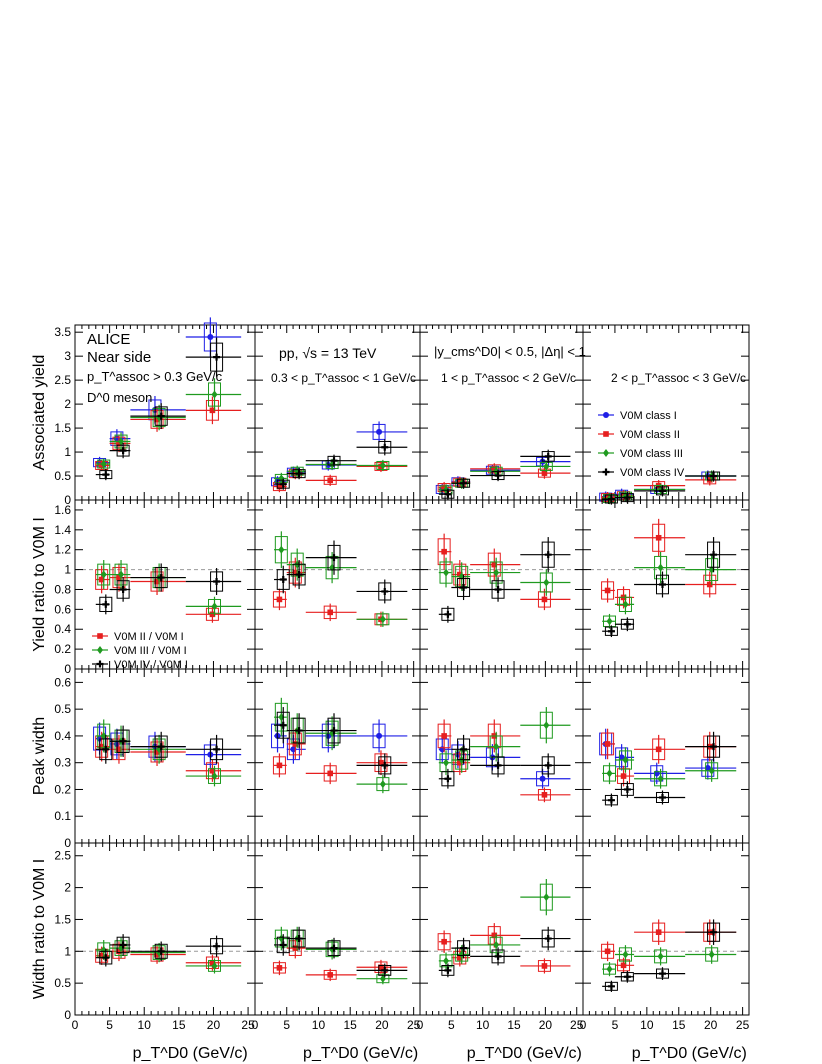  I want to click on annotation-d0-meson: D^0 meson, so click(119, 397).